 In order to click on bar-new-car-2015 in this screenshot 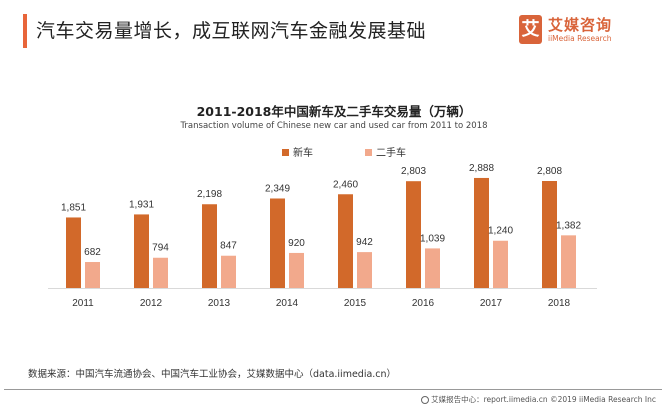, I will do `click(345, 241)`.